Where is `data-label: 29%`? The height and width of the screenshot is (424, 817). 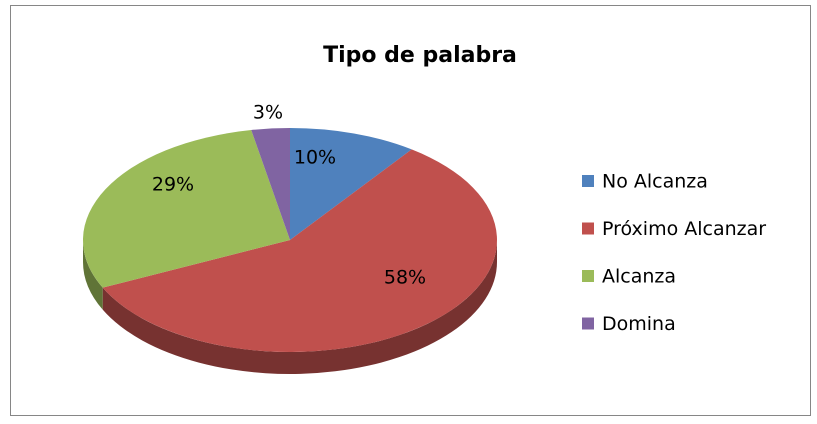 data-label: 29% is located at coordinates (173, 185).